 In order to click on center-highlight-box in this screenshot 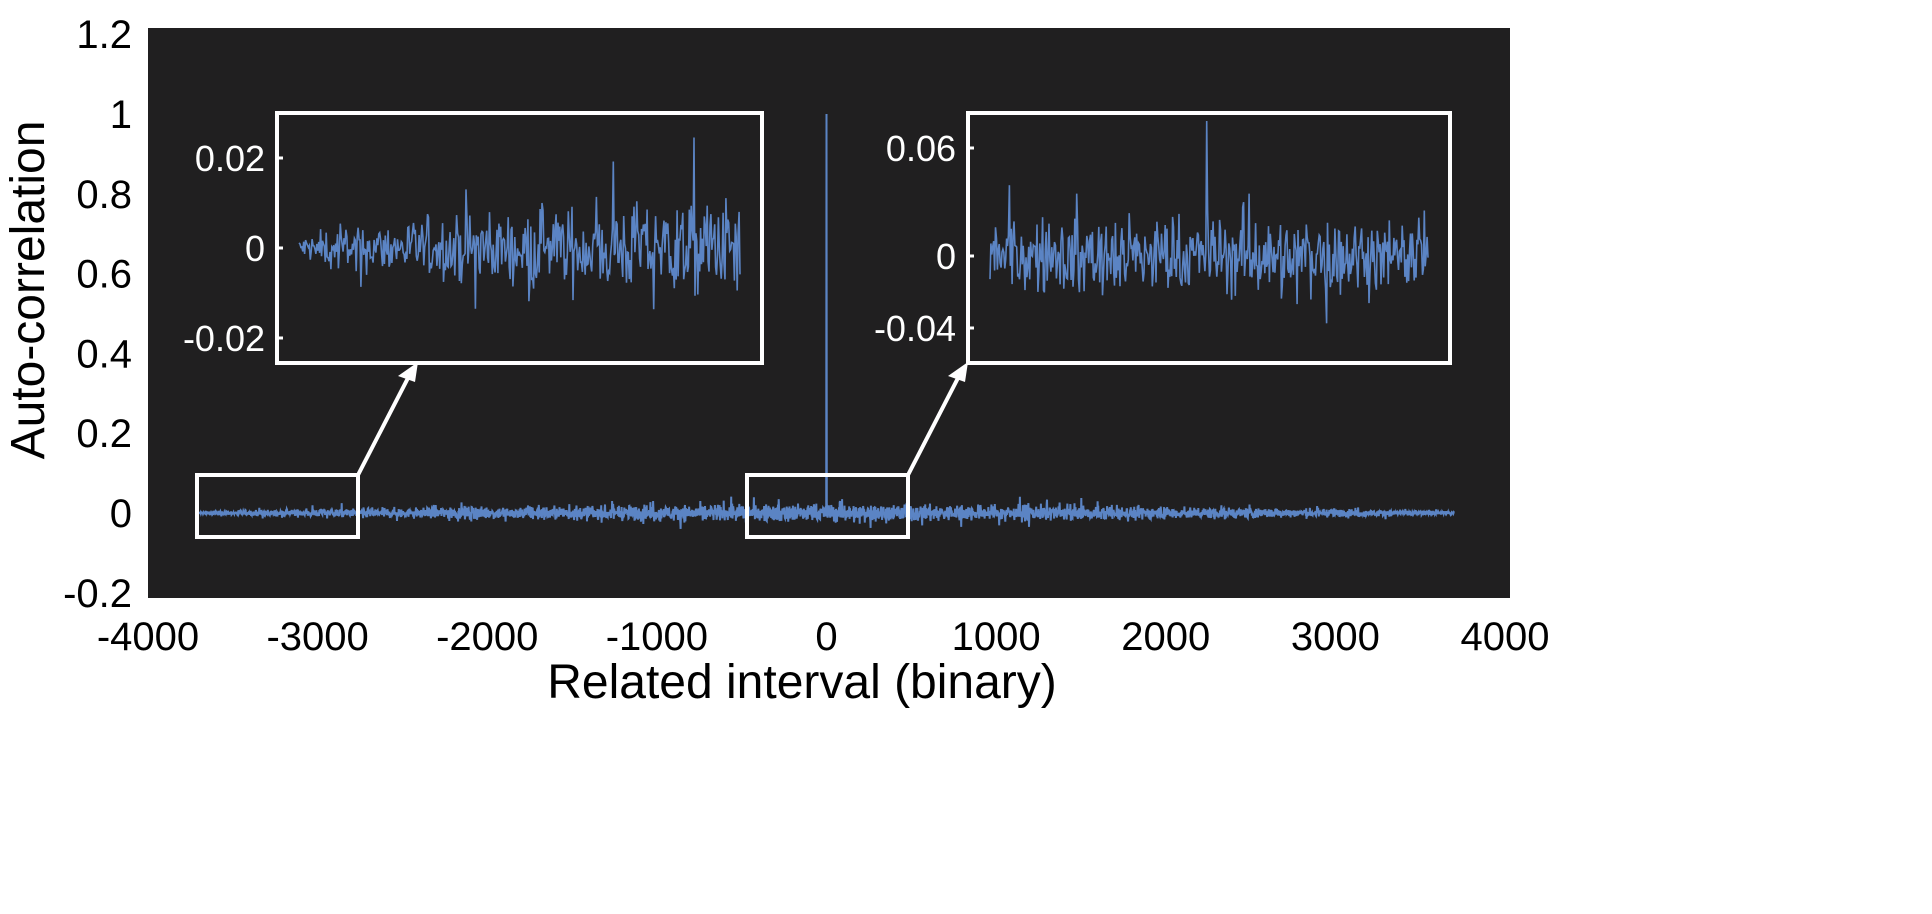, I will do `click(827, 506)`.